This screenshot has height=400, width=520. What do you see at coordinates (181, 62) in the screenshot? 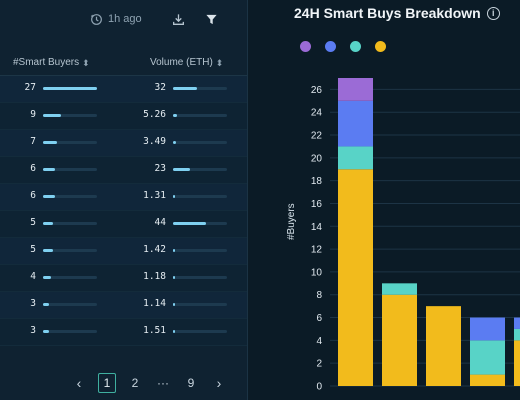
I see `column-header-label: Volume (ETH)` at bounding box center [181, 62].